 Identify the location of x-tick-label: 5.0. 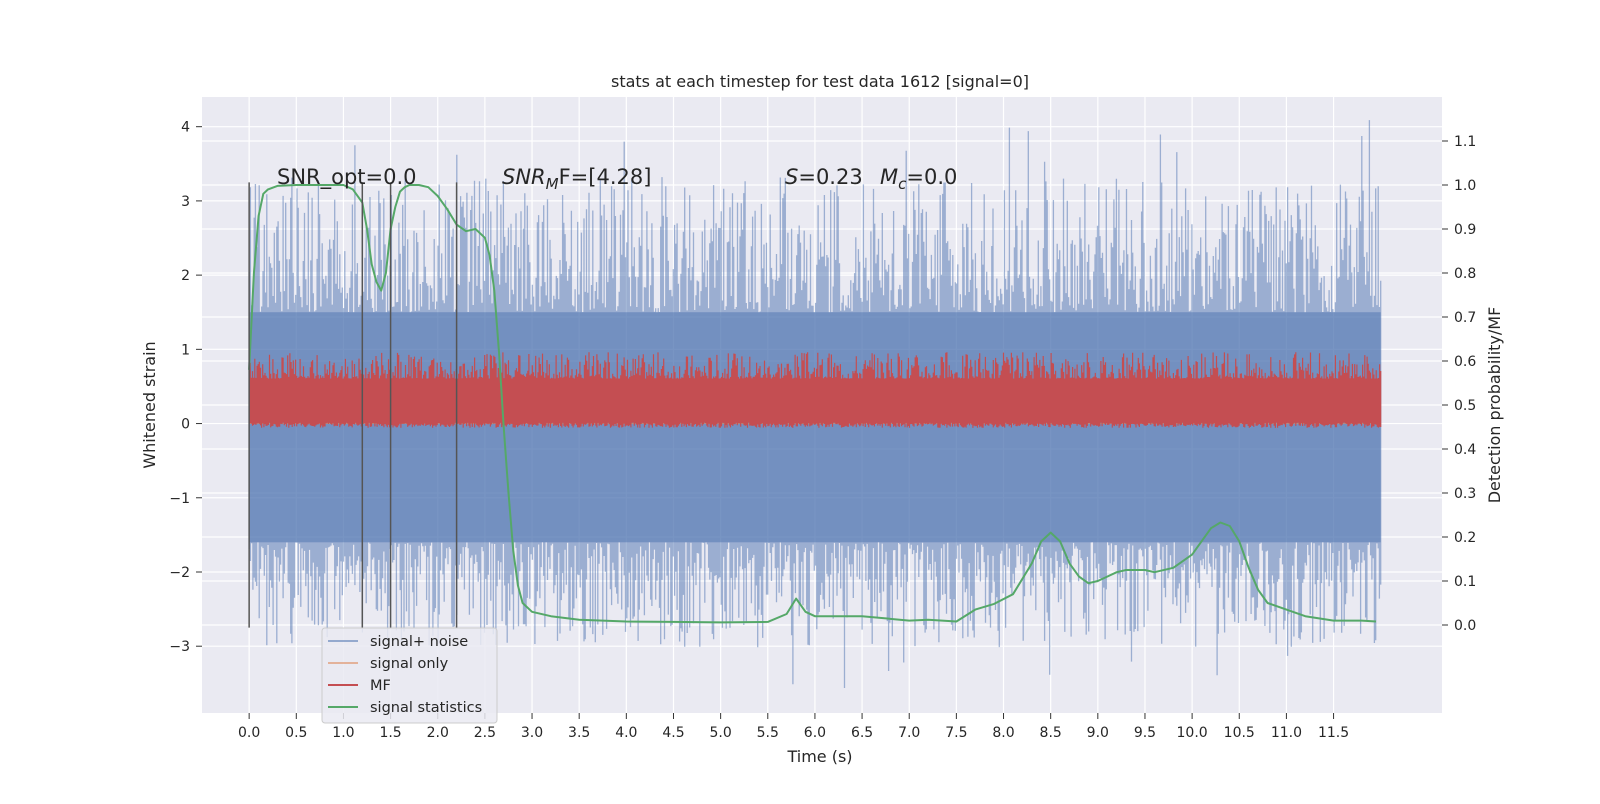
(720, 733).